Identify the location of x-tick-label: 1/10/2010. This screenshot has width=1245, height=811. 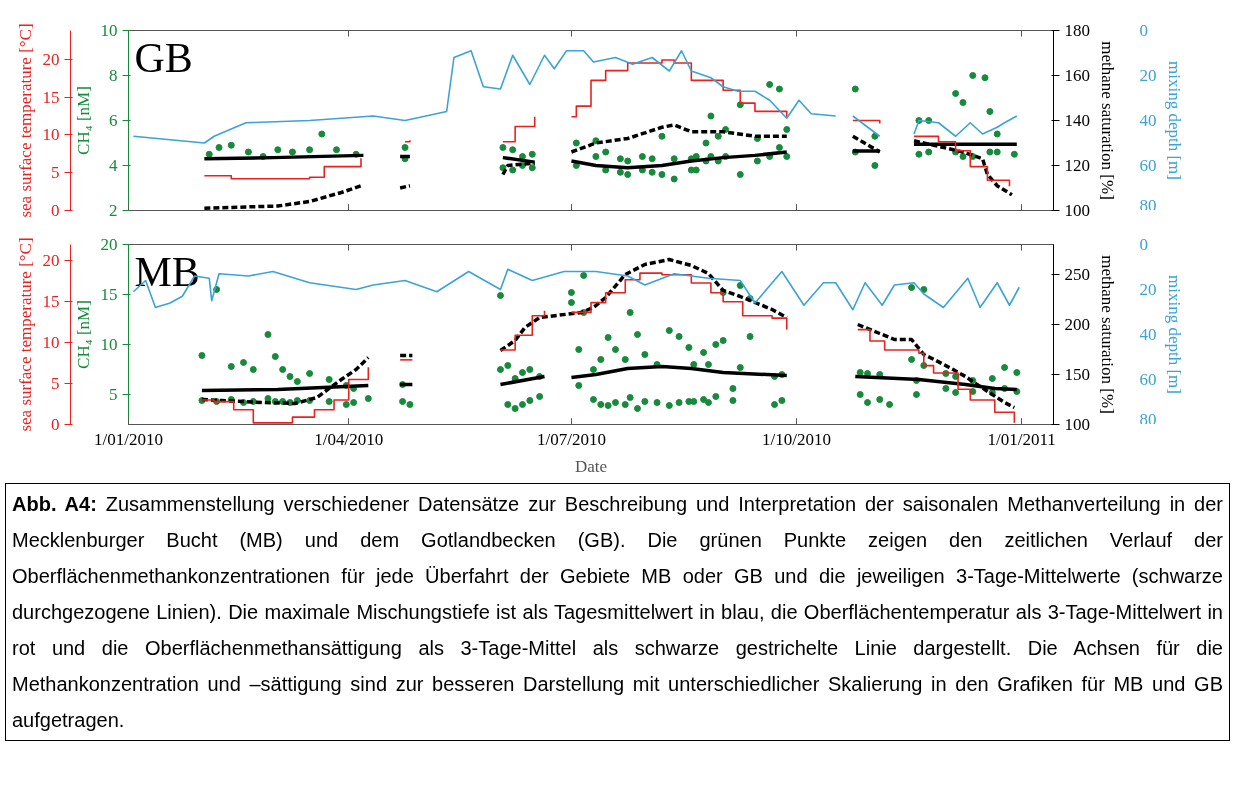
(797, 439).